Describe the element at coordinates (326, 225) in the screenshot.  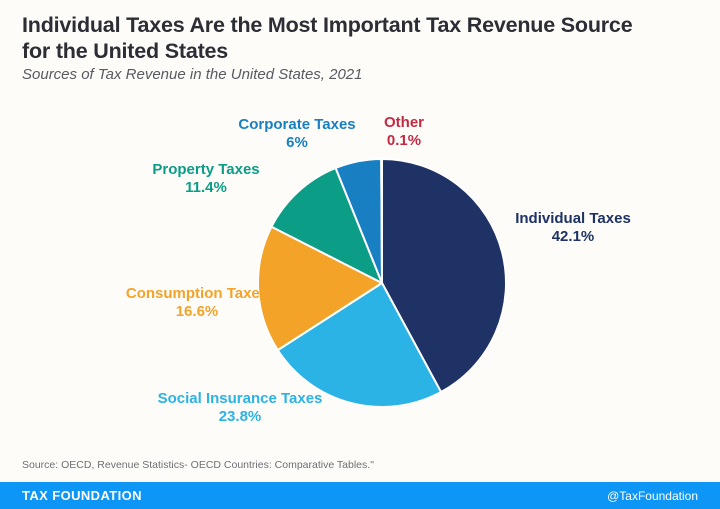
I see `pie-slice-property-taxes` at that location.